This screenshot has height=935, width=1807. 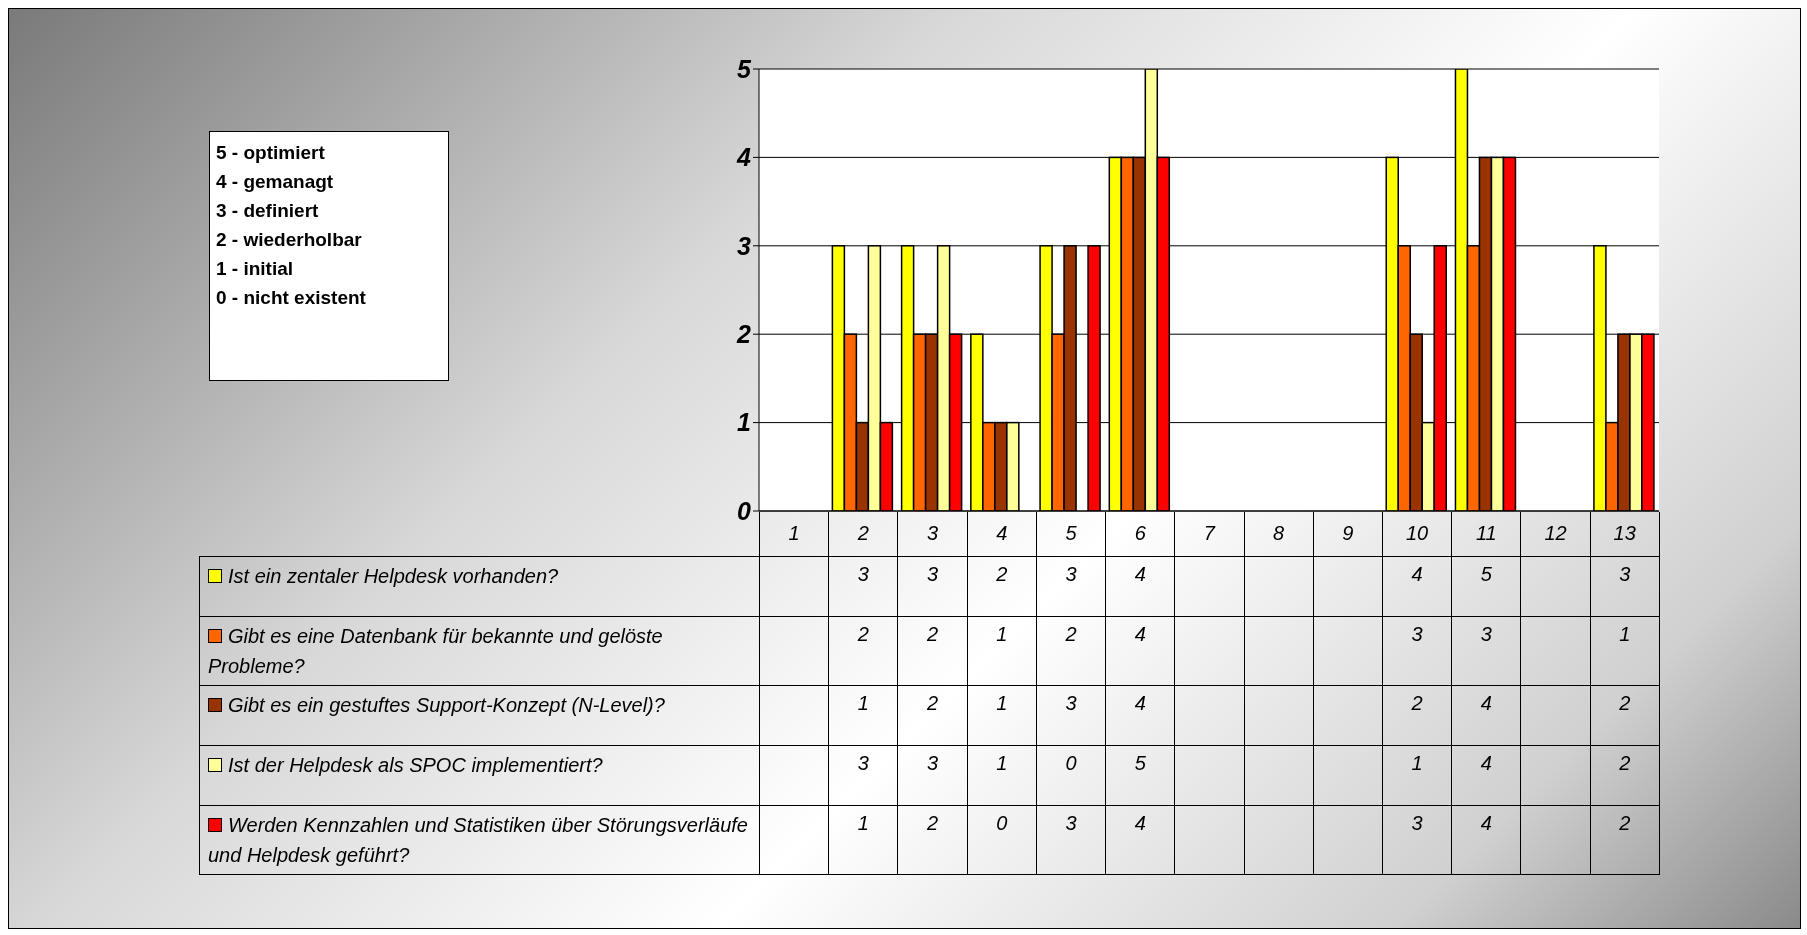 What do you see at coordinates (1348, 534) in the screenshot?
I see `x-tick-label: 9` at bounding box center [1348, 534].